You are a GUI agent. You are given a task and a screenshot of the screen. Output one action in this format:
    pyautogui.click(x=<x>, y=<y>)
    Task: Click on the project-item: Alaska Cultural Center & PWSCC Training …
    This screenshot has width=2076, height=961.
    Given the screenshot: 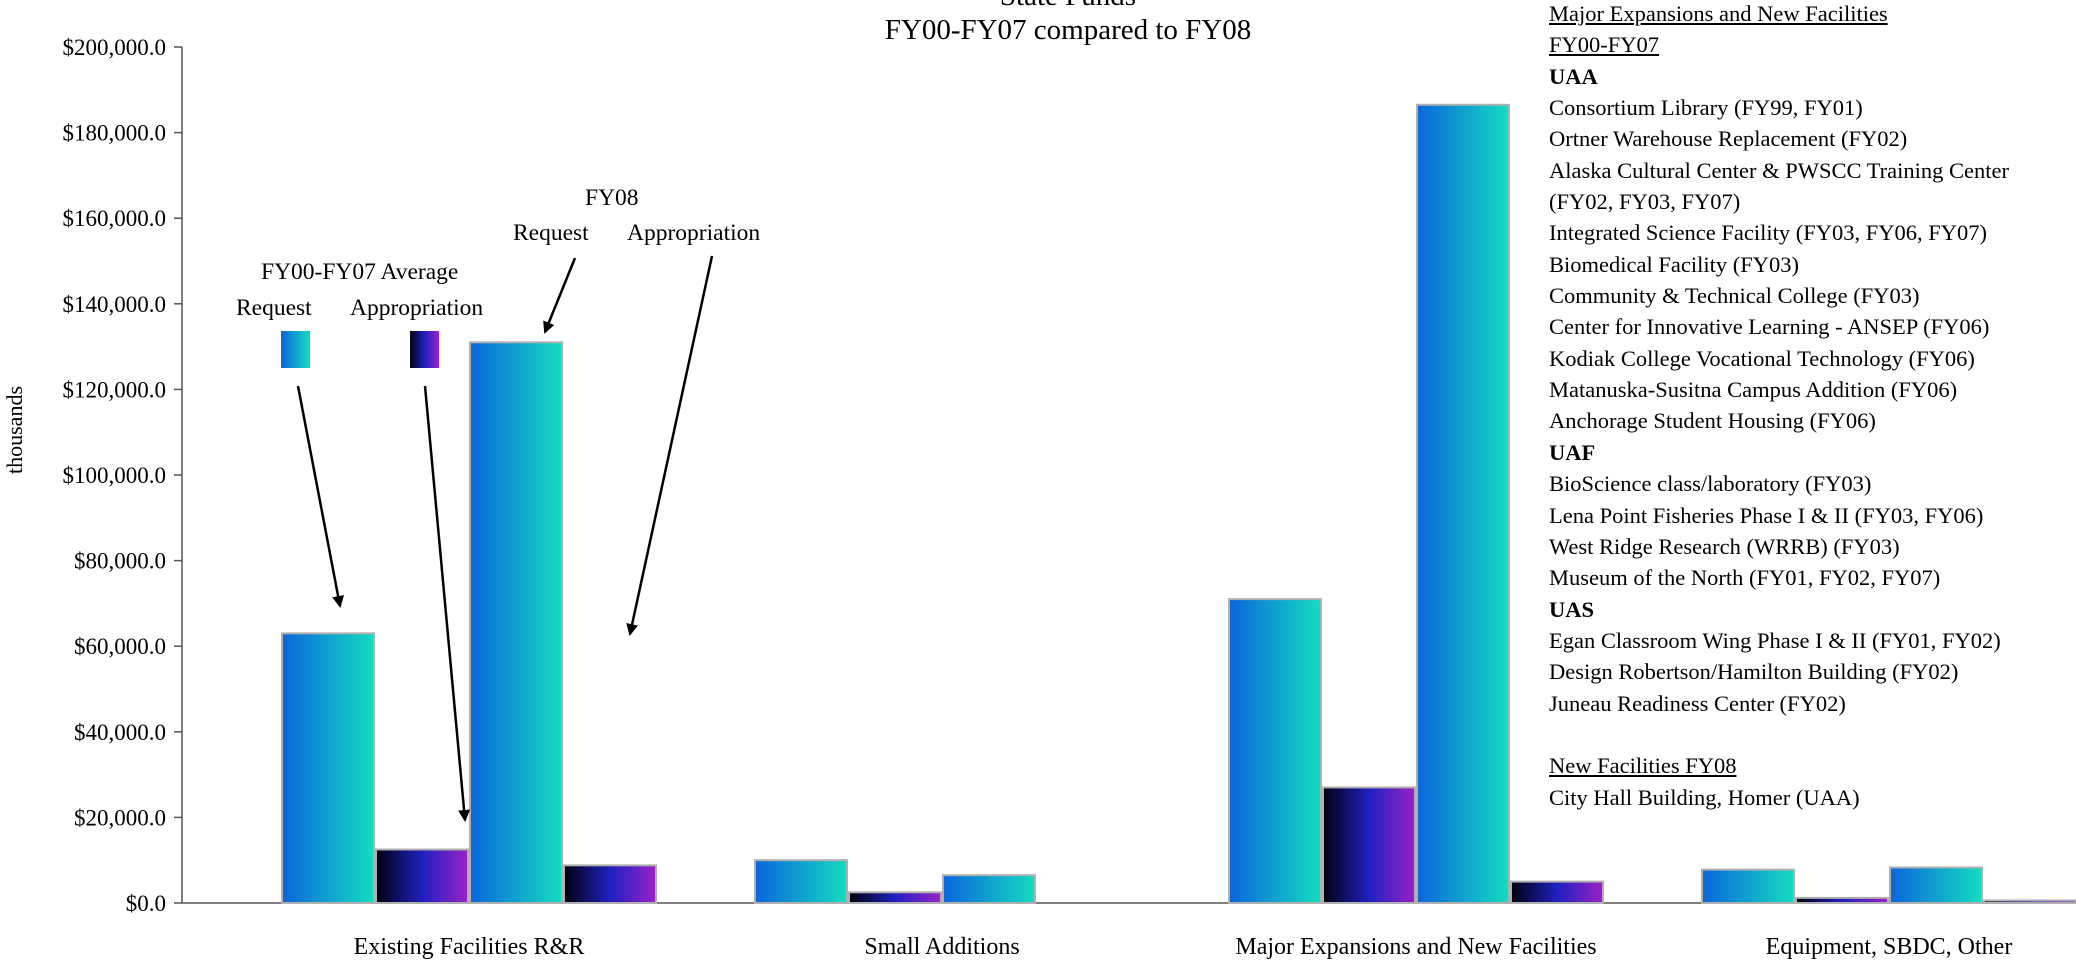 What is the action you would take?
    pyautogui.click(x=1779, y=170)
    